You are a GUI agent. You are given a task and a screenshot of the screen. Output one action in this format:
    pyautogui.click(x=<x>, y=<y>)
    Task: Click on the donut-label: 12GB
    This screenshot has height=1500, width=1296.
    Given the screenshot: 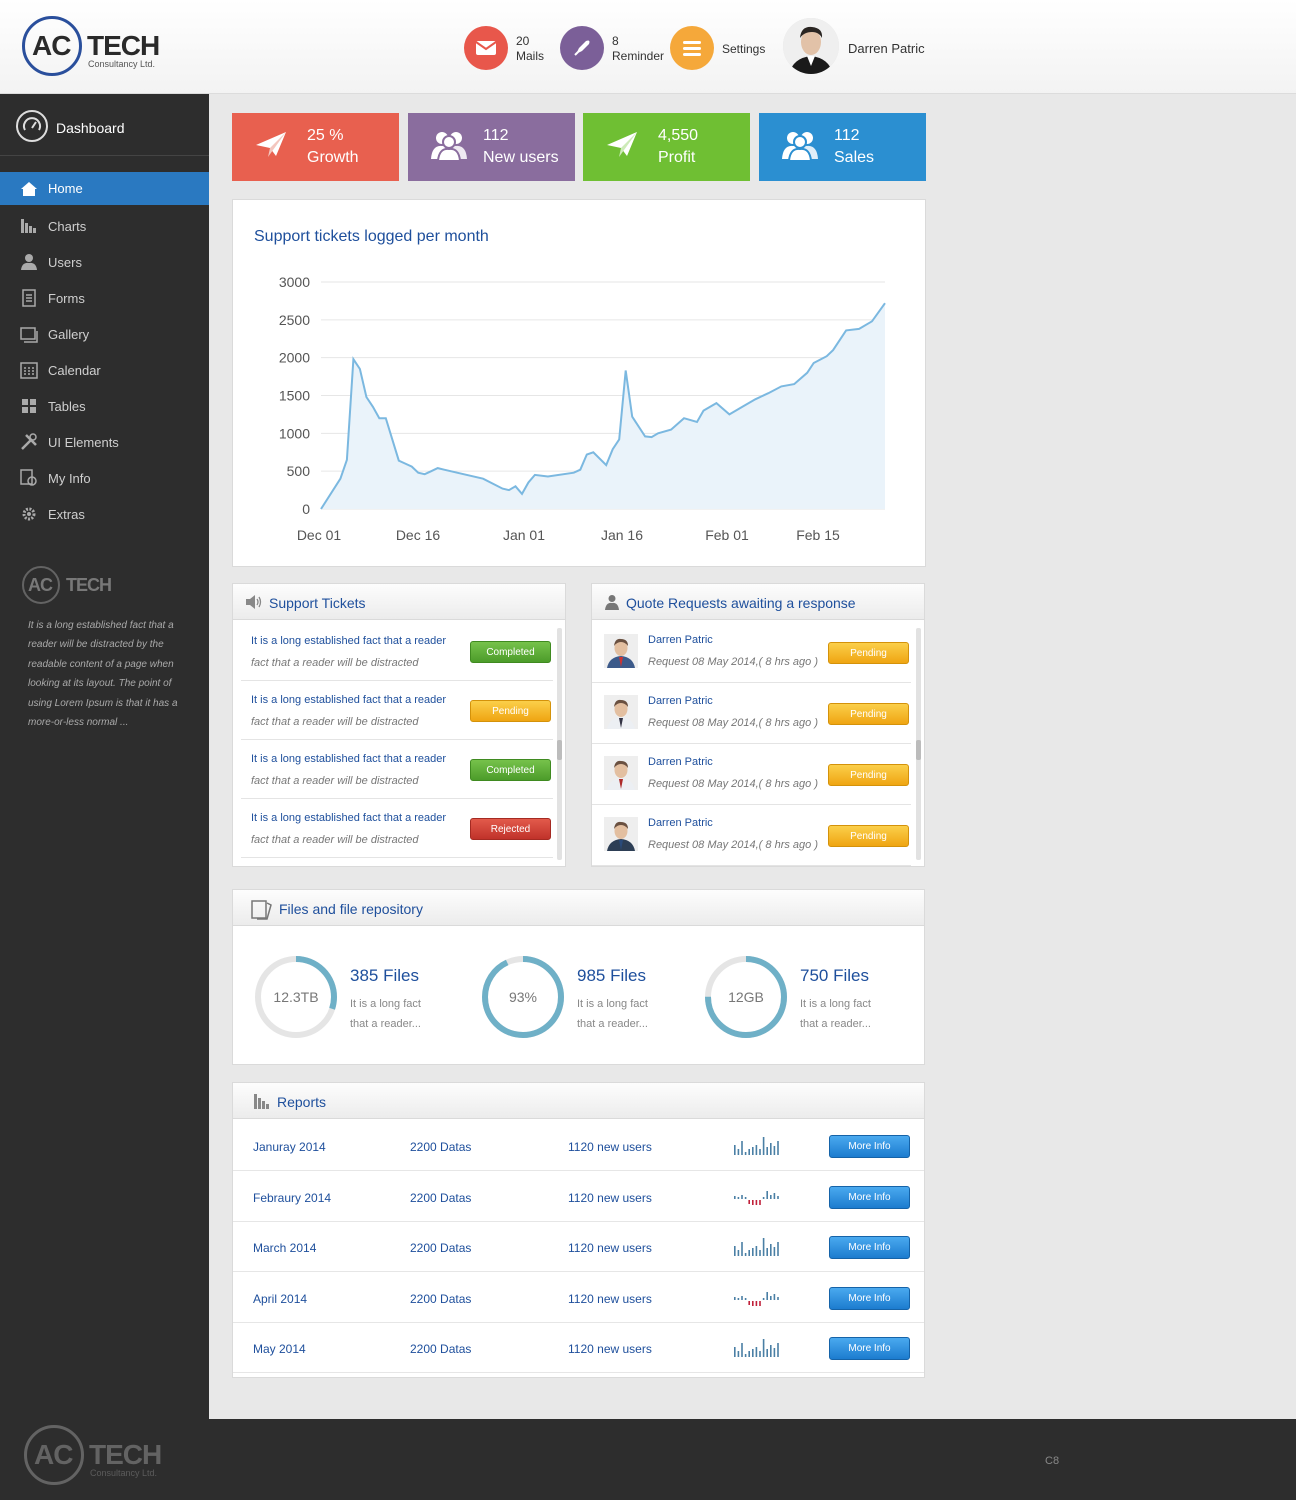 What is the action you would take?
    pyautogui.click(x=746, y=997)
    